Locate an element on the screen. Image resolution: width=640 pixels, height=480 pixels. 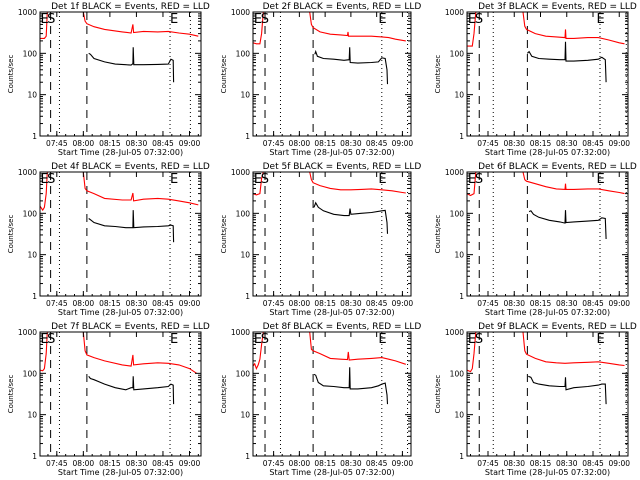
panel-title: Det 6f BLACK = Events, RED = LLD is located at coordinates (557, 167).